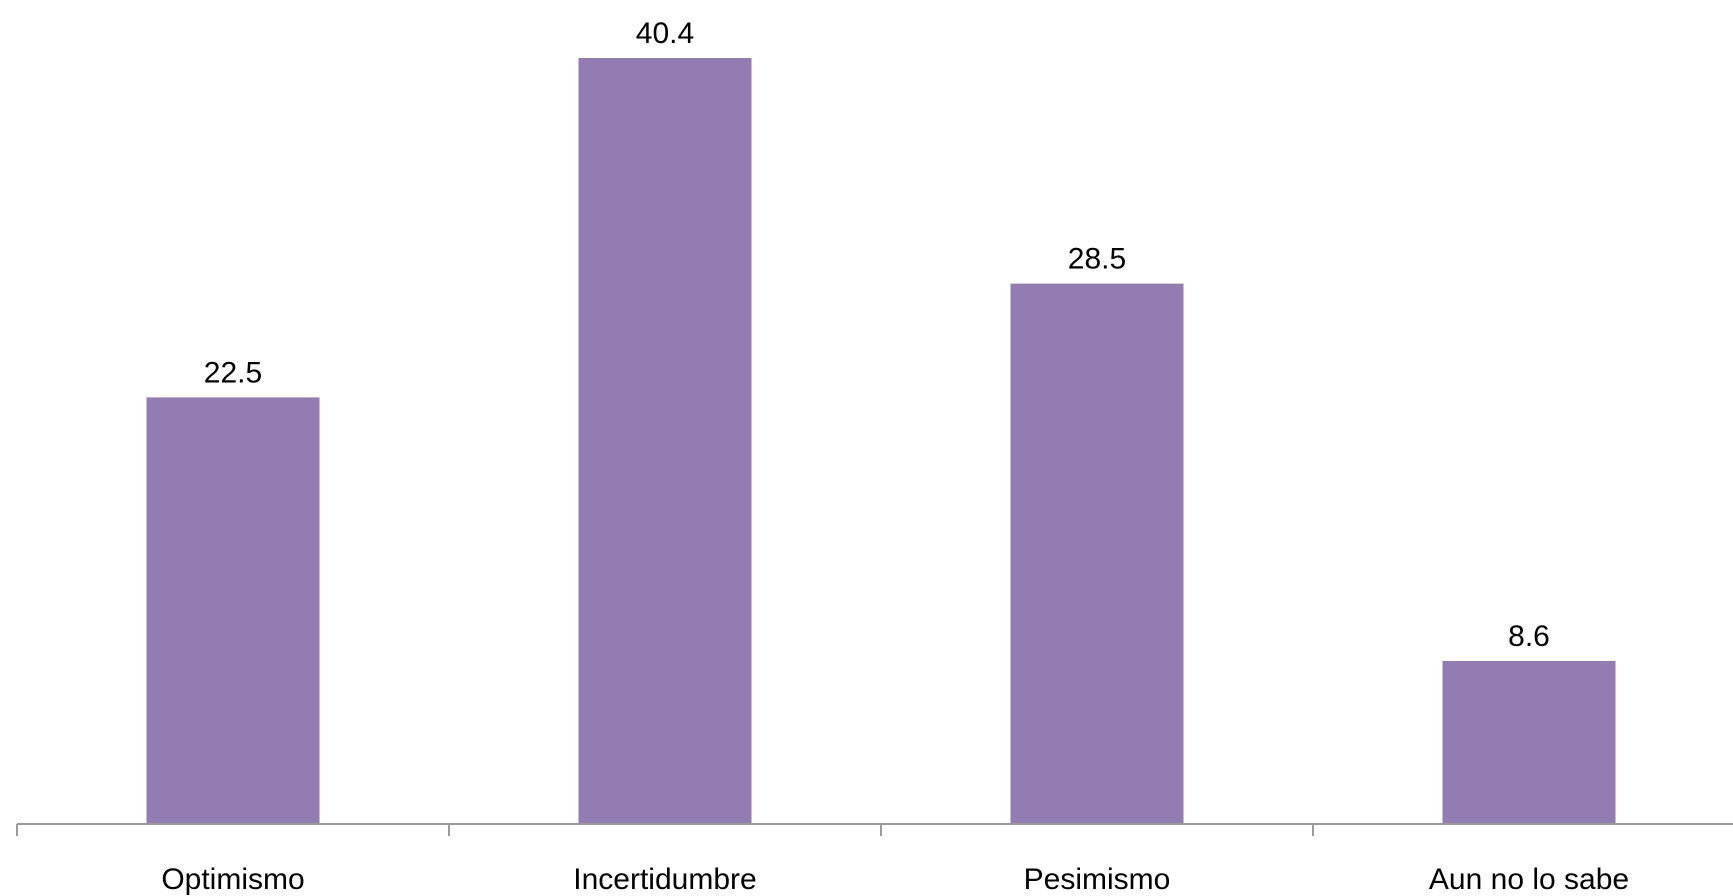 This screenshot has width=1733, height=896. I want to click on x-tick-label: Pesimismo, so click(1097, 879).